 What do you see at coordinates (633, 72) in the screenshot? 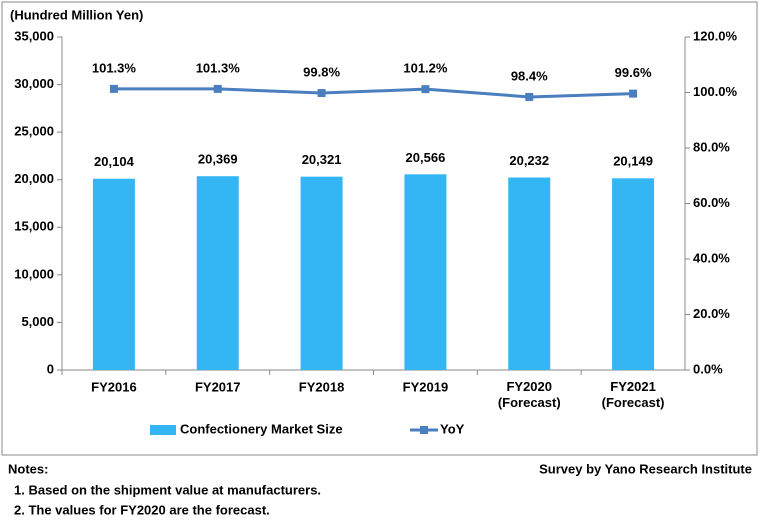
I see `line-value-label: 99.6%` at bounding box center [633, 72].